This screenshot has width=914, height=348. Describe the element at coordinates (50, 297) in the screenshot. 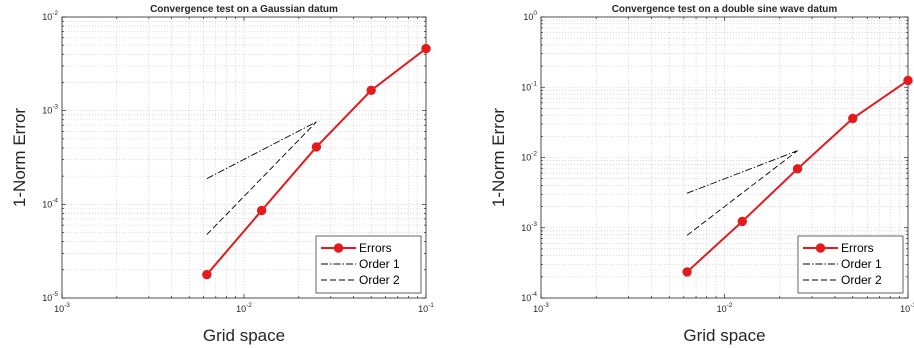

I see `y-tick-label: 10⁻⁵` at that location.